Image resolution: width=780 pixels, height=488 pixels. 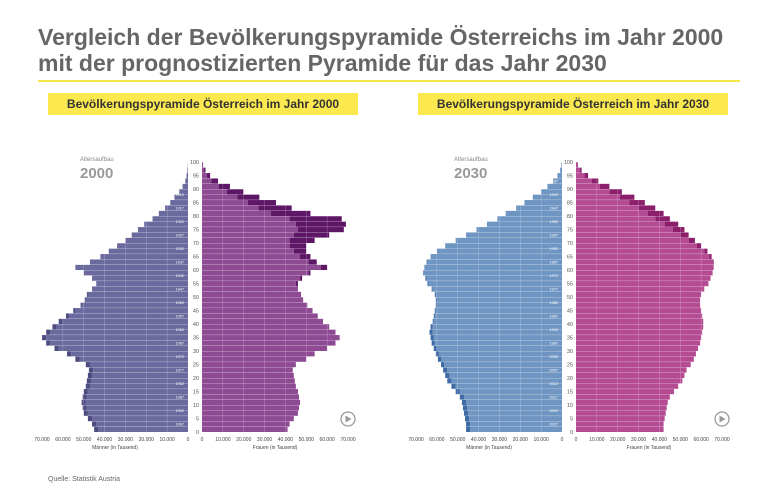 I want to click on x-axis-label-female: Frauen (in Tausend), so click(x=275, y=448).